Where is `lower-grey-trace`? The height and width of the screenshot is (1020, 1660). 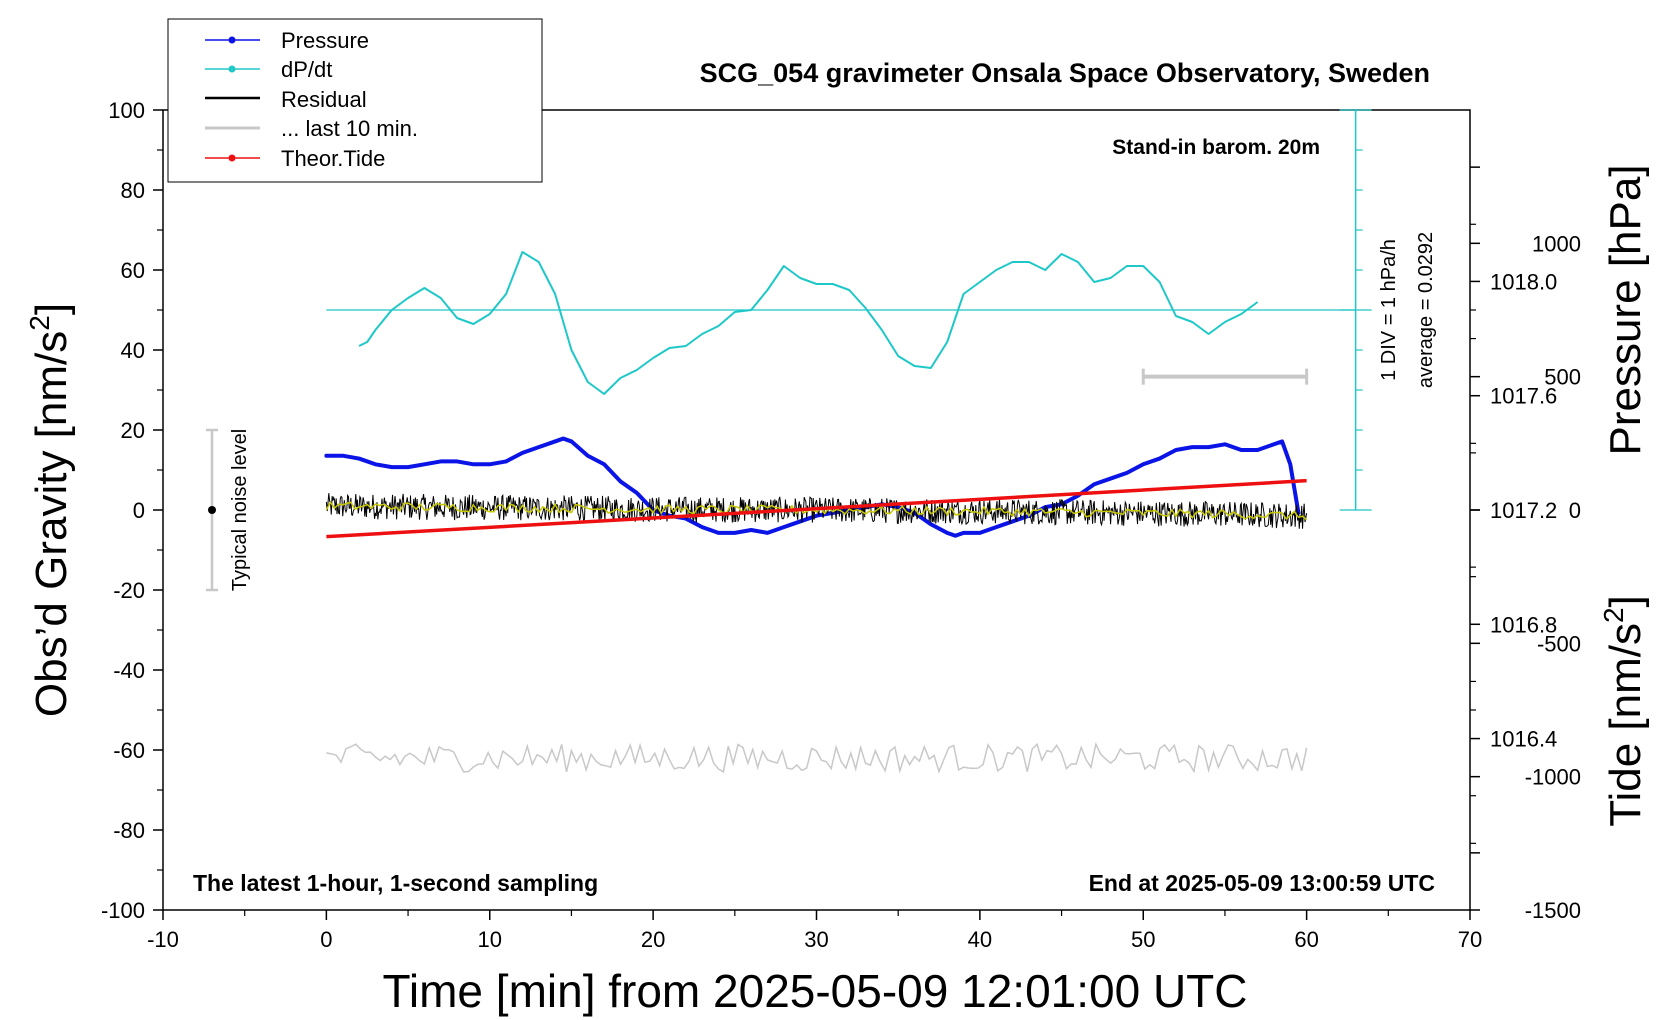
lower-grey-trace is located at coordinates (817, 757).